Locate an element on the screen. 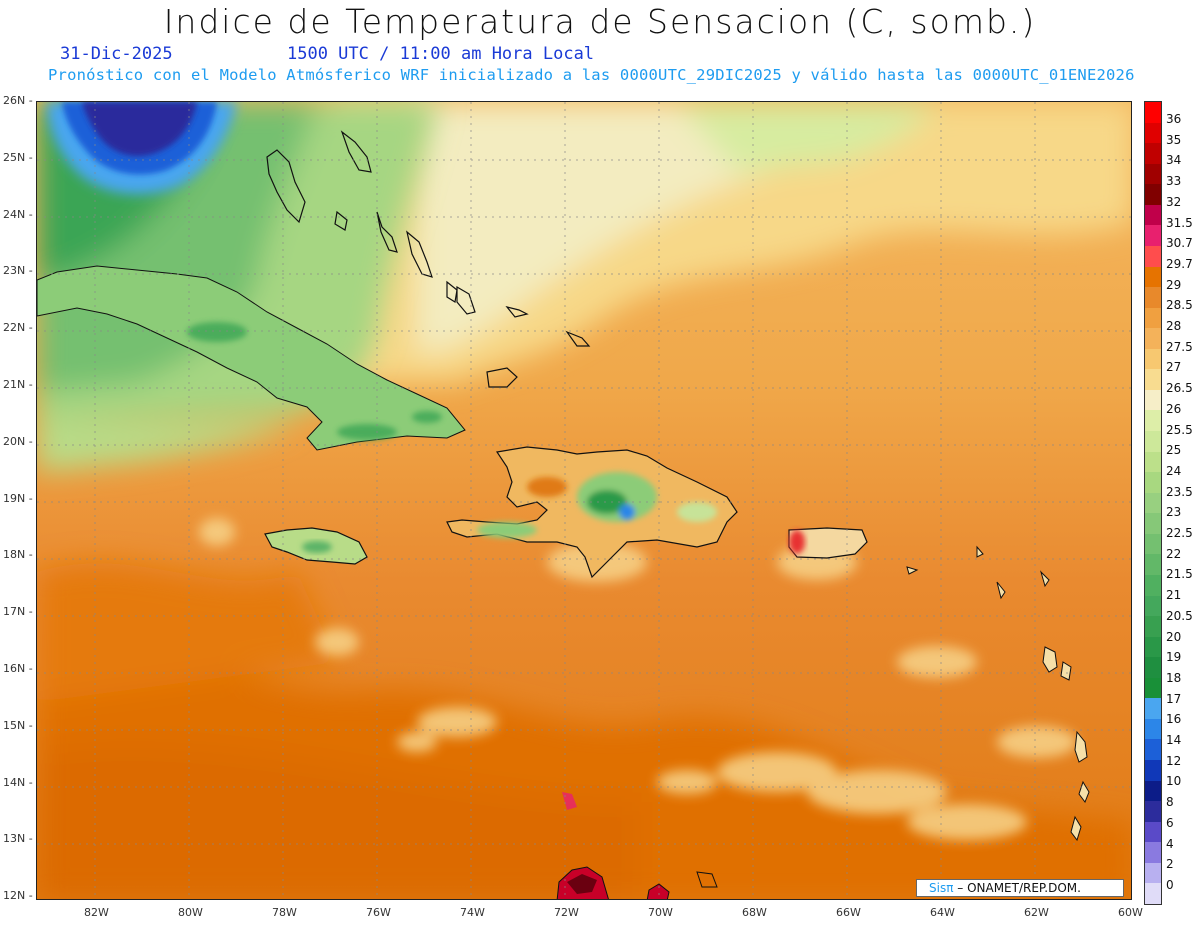  colorbar-label: 2 is located at coordinates (1170, 864).